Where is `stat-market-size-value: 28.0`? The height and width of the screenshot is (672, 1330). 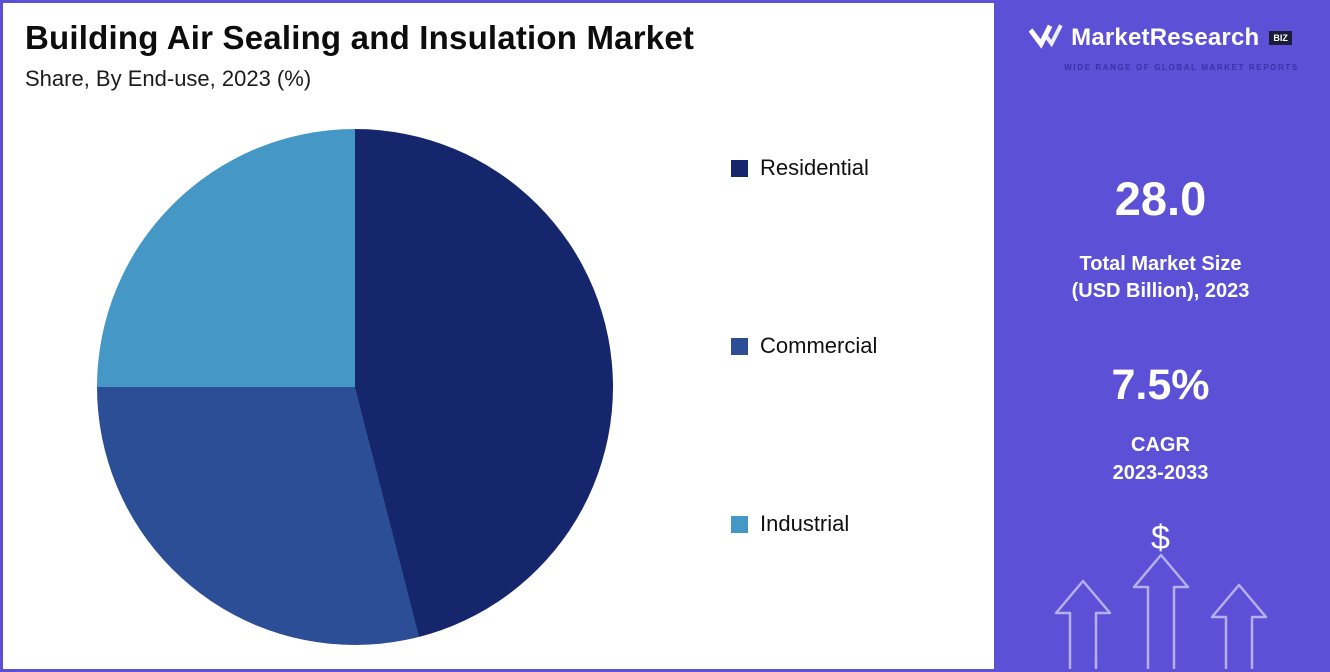
stat-market-size-value: 28.0 is located at coordinates (1160, 198).